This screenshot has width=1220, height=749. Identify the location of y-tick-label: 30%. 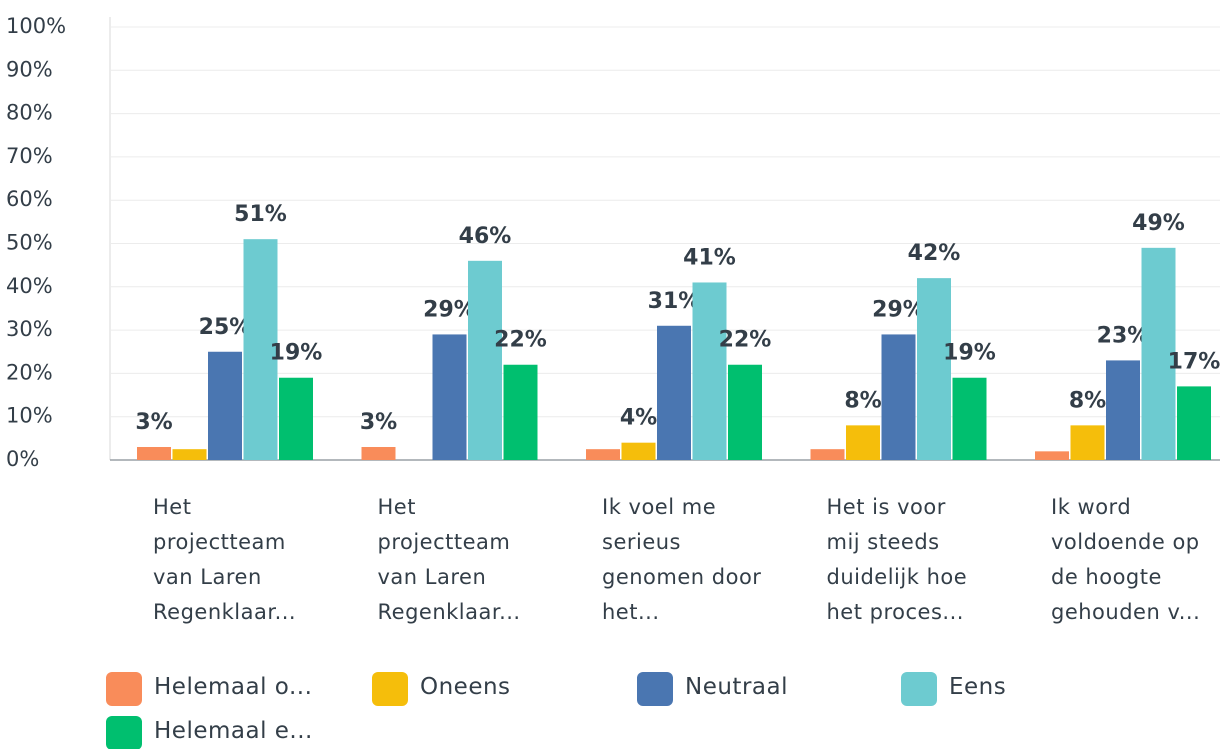
(29, 329).